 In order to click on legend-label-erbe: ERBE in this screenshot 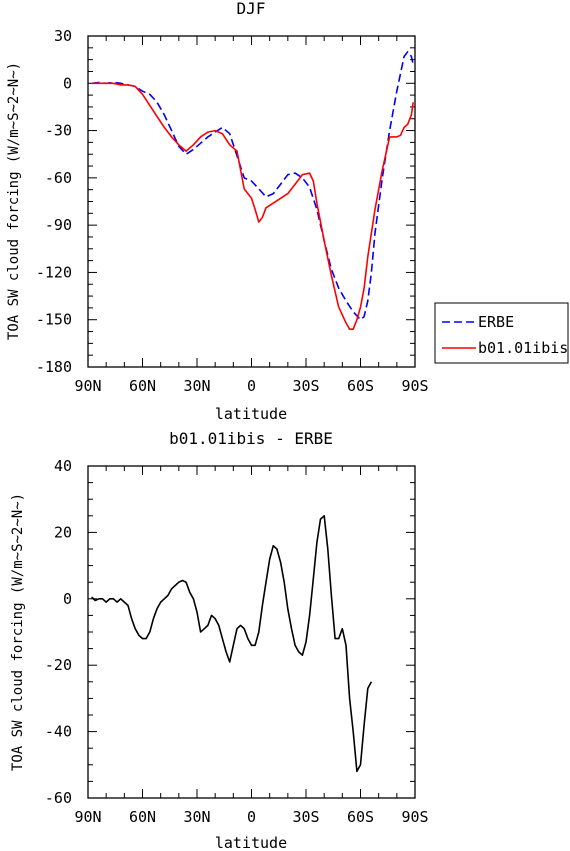, I will do `click(496, 322)`.